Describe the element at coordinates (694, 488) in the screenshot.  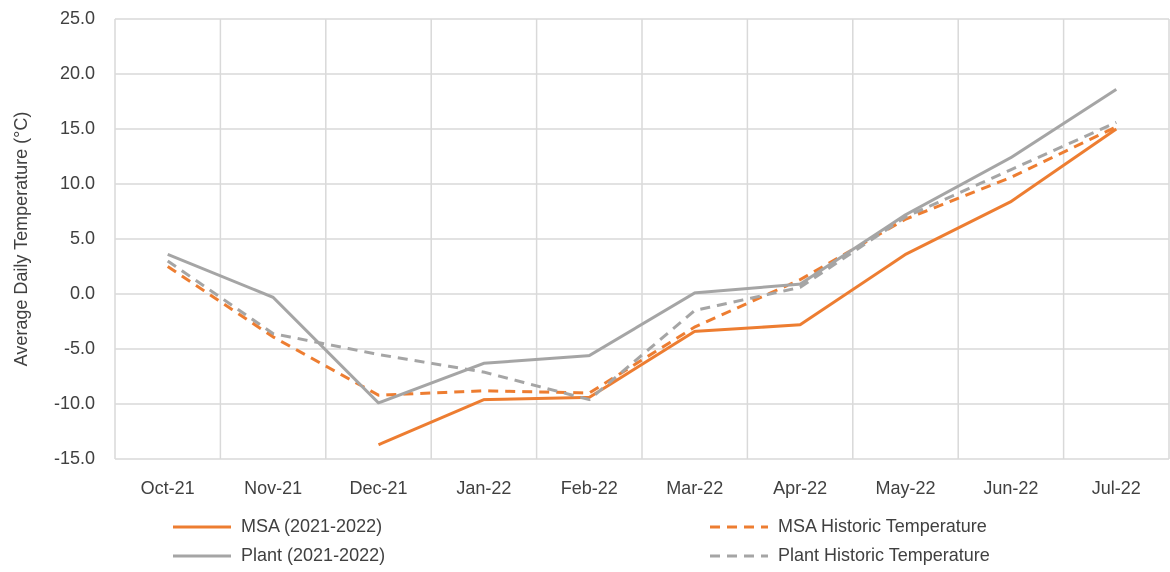
I see `x-tick-label: Mar-22` at that location.